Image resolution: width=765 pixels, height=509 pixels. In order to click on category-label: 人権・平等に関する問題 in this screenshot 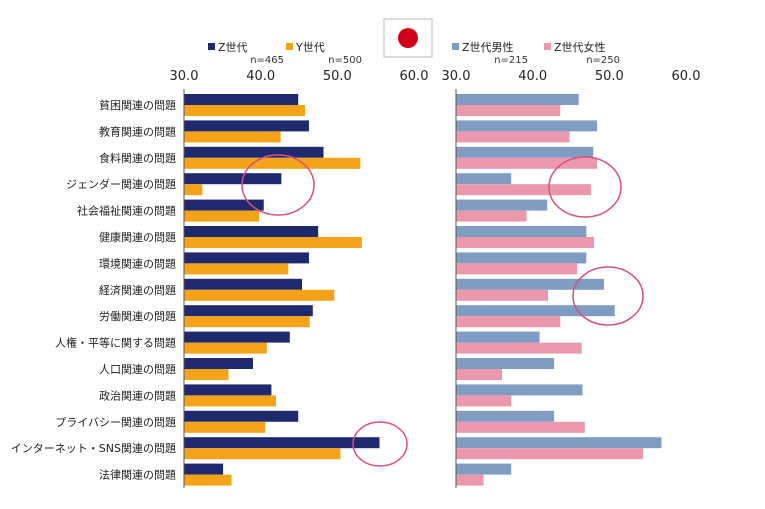, I will do `click(115, 343)`.